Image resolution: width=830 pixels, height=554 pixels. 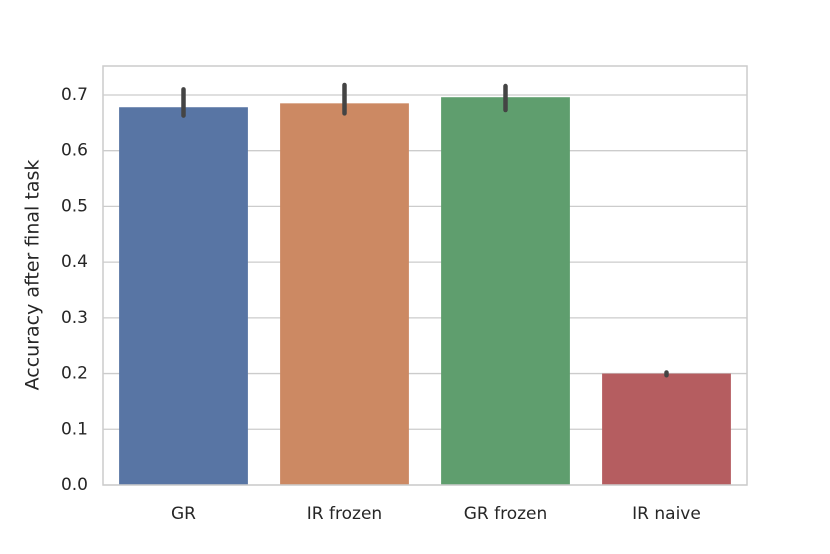 I want to click on y-tick-label: 0.4, so click(x=74, y=262).